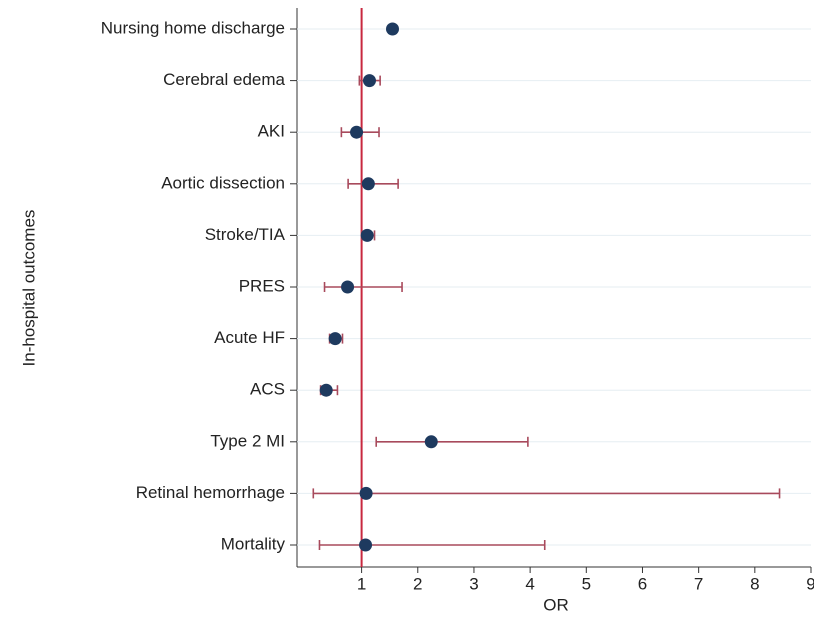 Image resolution: width=814 pixels, height=619 pixels. Describe the element at coordinates (223, 182) in the screenshot. I see `y-tick-label: Aortic dissection` at that location.